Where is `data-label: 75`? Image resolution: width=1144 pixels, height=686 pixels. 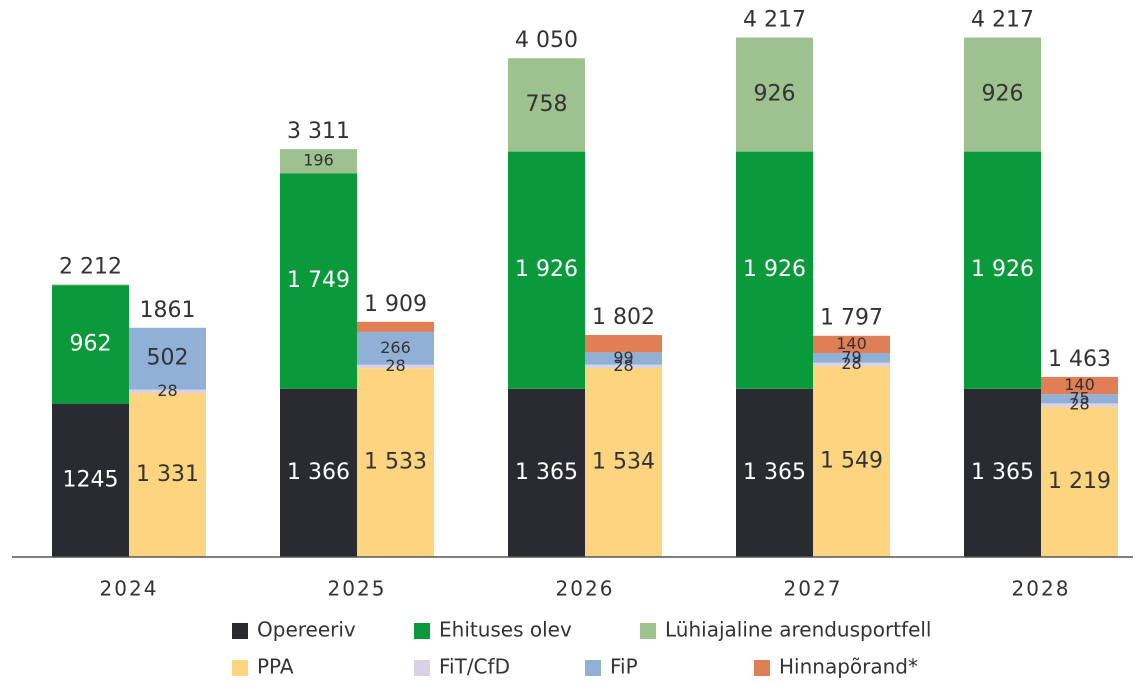
data-label: 75 is located at coordinates (1079, 397).